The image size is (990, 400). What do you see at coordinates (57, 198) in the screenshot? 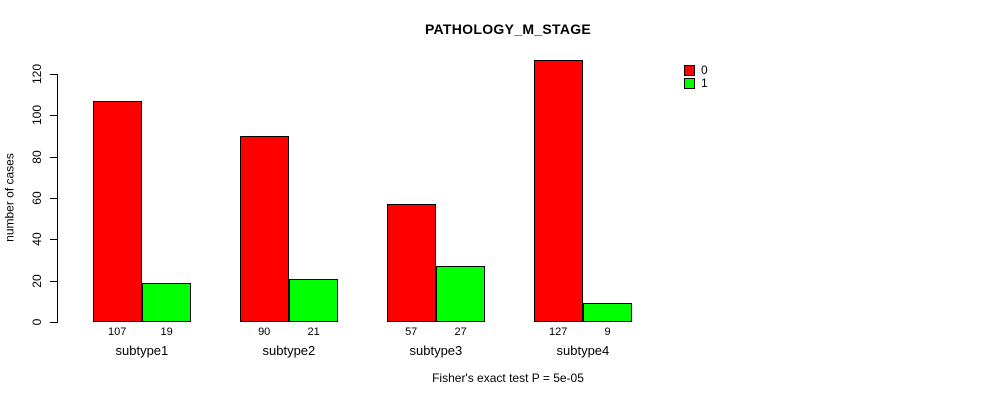
I see `y-axis-line` at bounding box center [57, 198].